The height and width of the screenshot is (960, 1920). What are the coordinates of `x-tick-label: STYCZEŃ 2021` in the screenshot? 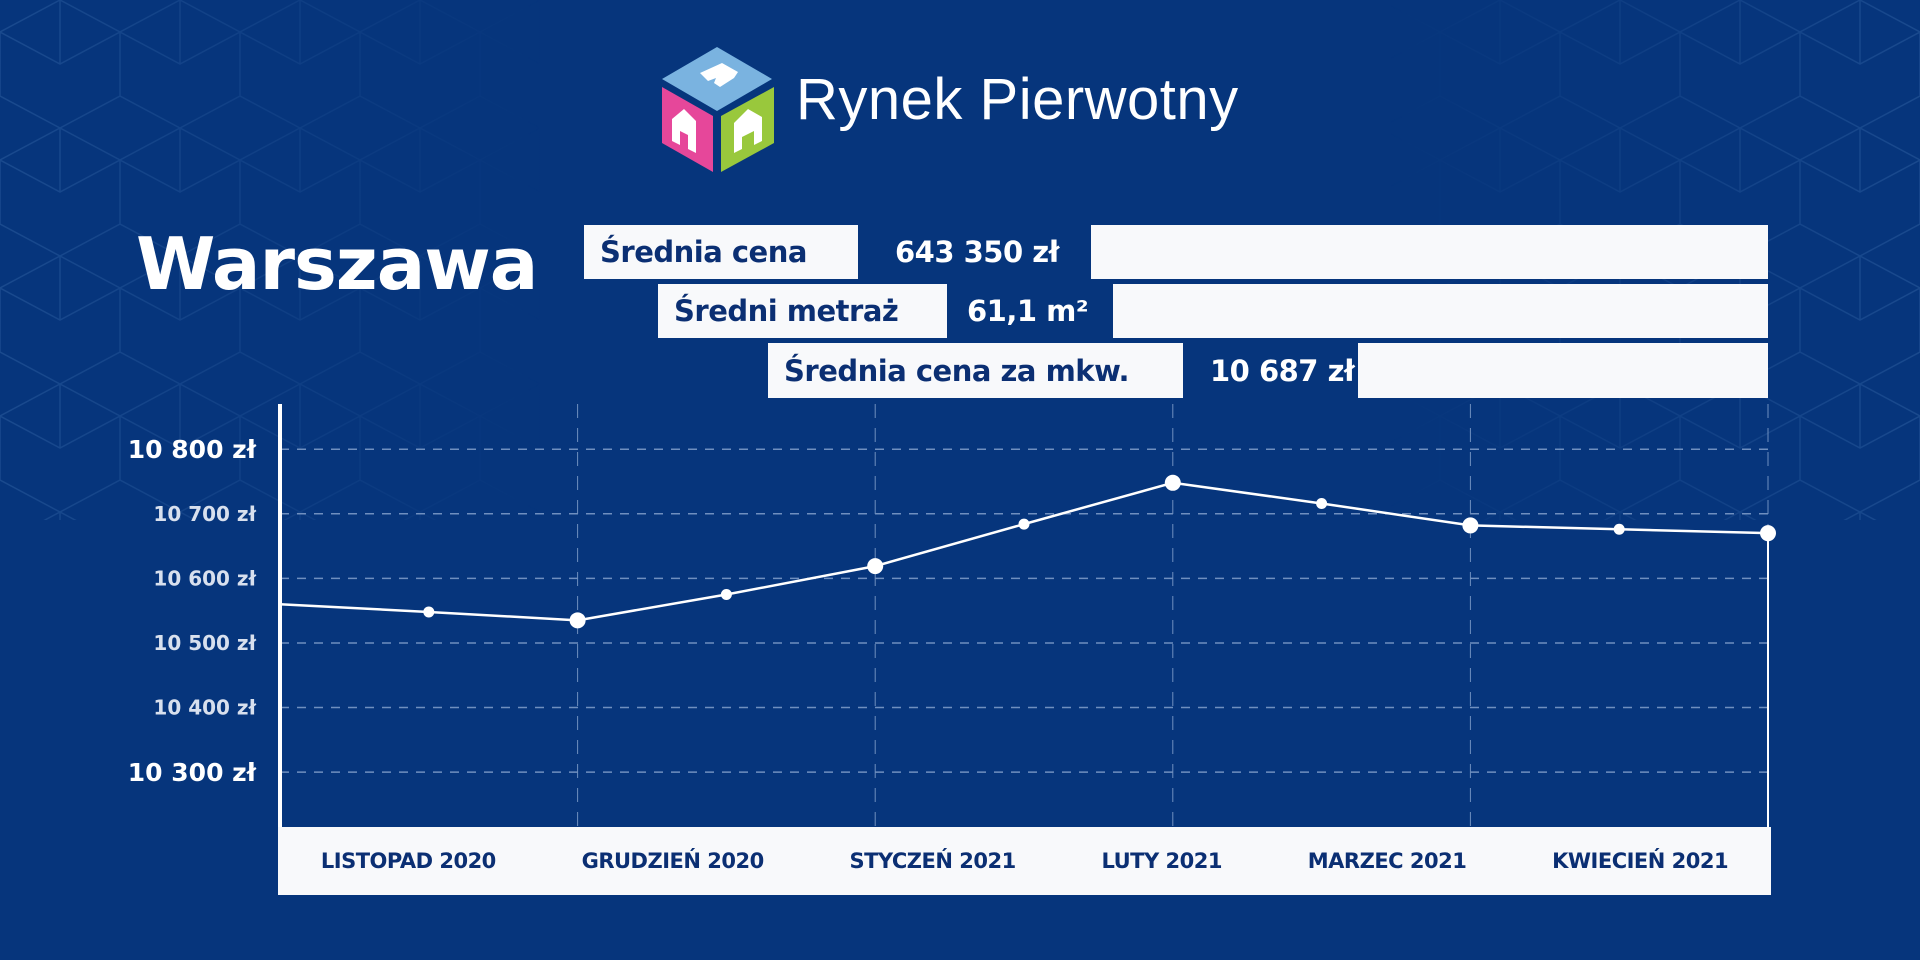 It's located at (932, 861).